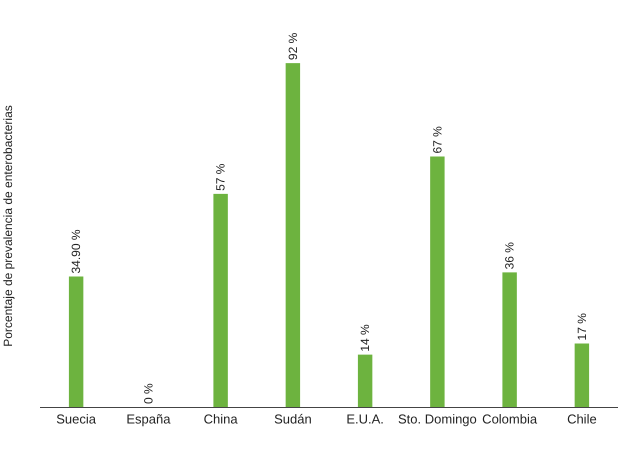  I want to click on x-tick-label: Suecia, so click(76, 419).